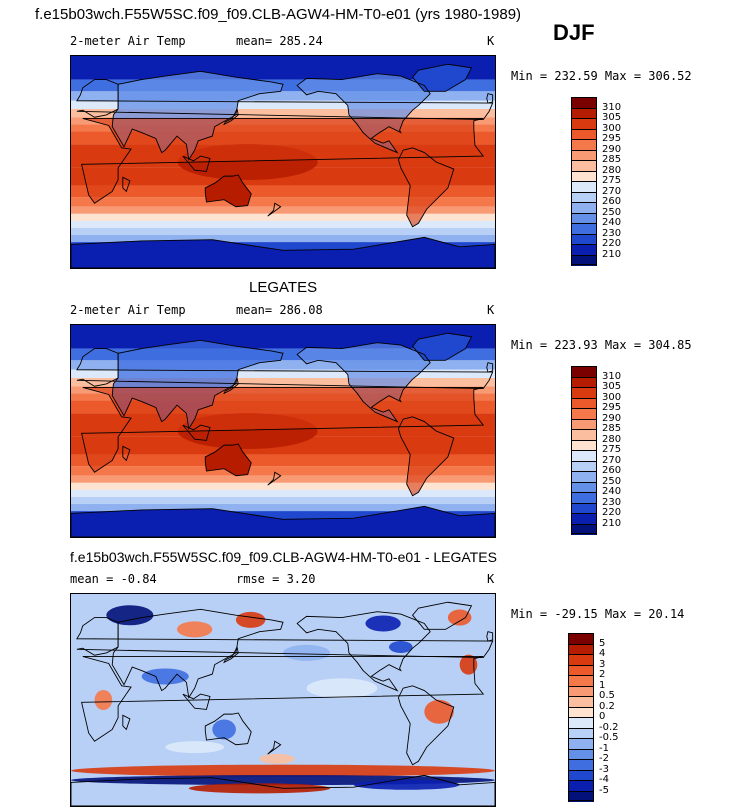 This screenshot has height=812, width=733. I want to click on colorbar-label: -2, so click(604, 758).